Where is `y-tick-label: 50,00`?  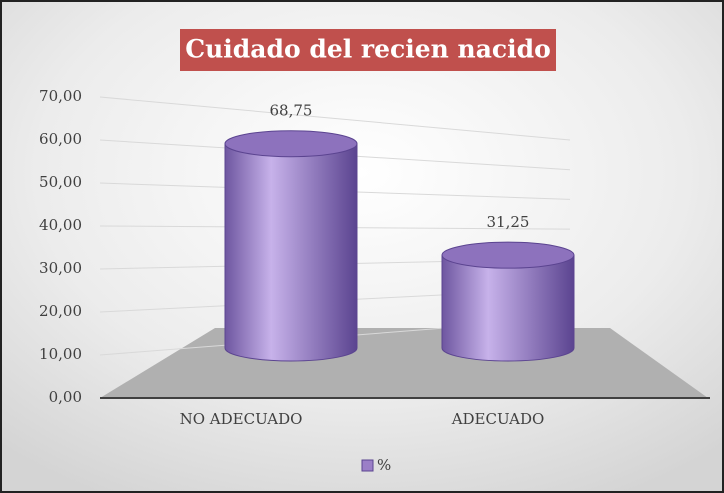
y-tick-label: 50,00 is located at coordinates (60, 182).